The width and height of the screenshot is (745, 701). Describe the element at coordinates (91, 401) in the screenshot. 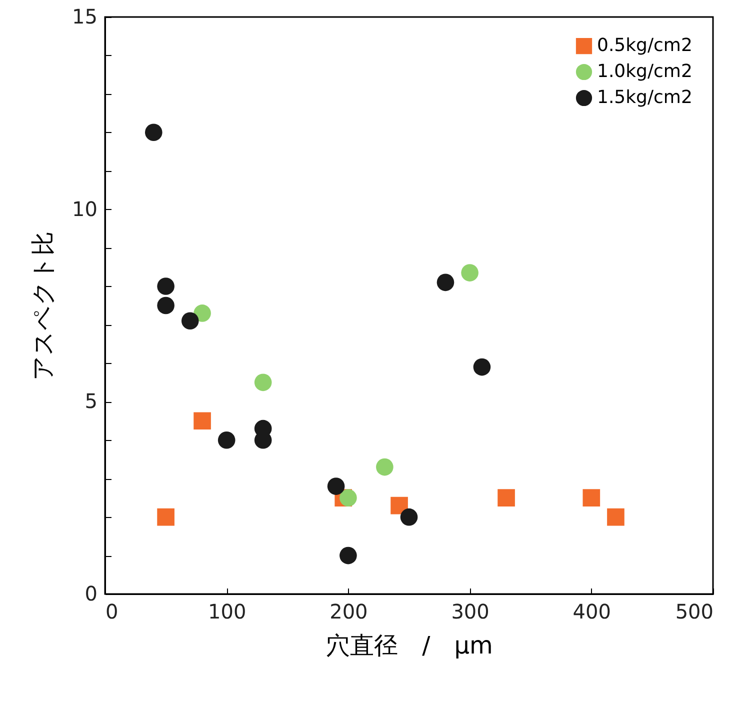

I see `y-tick-label: 5` at that location.